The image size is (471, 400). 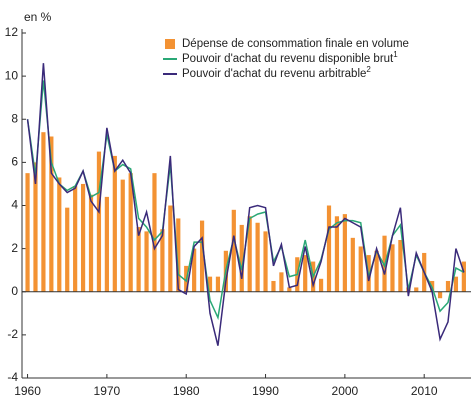 What do you see at coordinates (14, 205) in the screenshot?
I see `y-tick-label: 4` at bounding box center [14, 205].